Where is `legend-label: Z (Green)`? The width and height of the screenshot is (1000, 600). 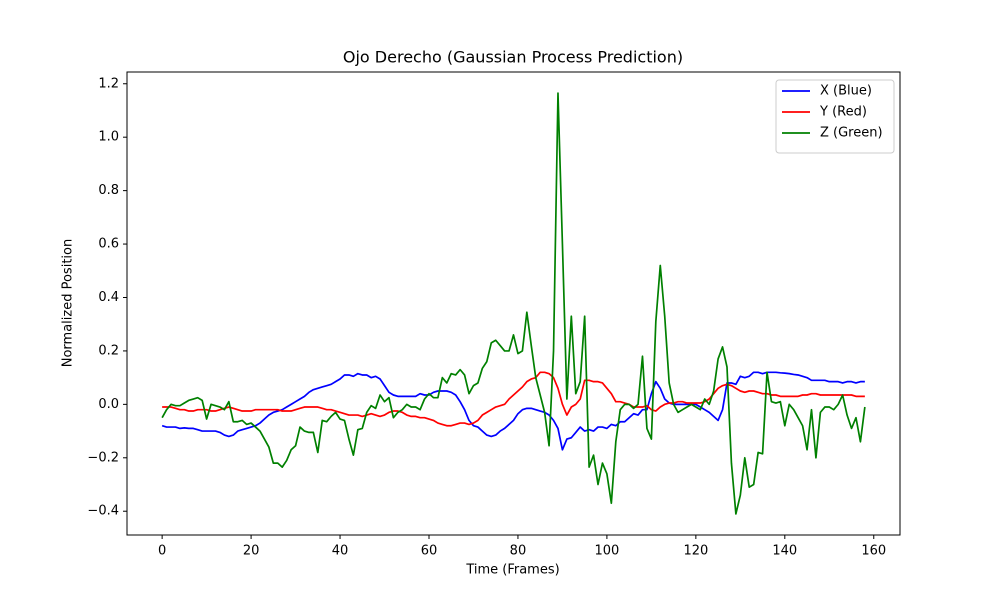
legend-label: Z (Green) is located at coordinates (851, 133).